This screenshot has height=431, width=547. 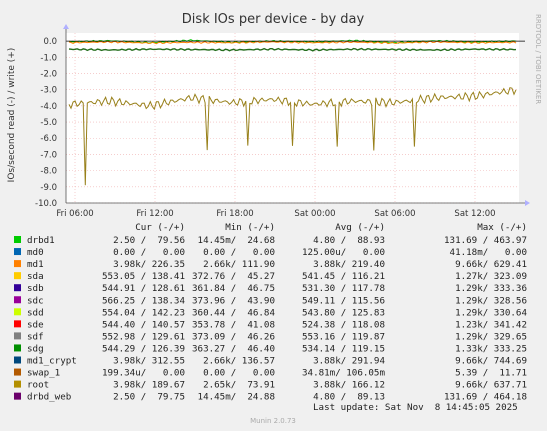 What do you see at coordinates (491, 288) in the screenshot?
I see `legend-max-value: 1.29k/ 333.36` at bounding box center [491, 288].